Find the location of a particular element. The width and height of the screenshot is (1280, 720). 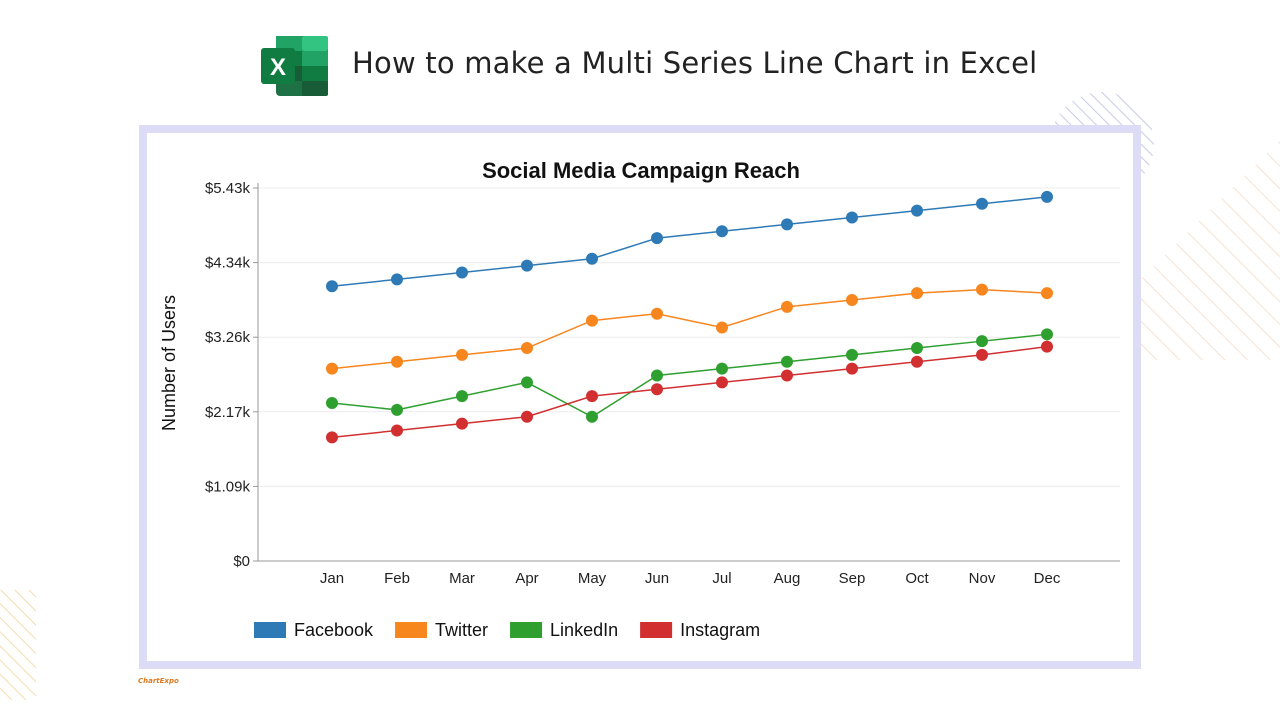

series-line-facebook is located at coordinates (689, 241).